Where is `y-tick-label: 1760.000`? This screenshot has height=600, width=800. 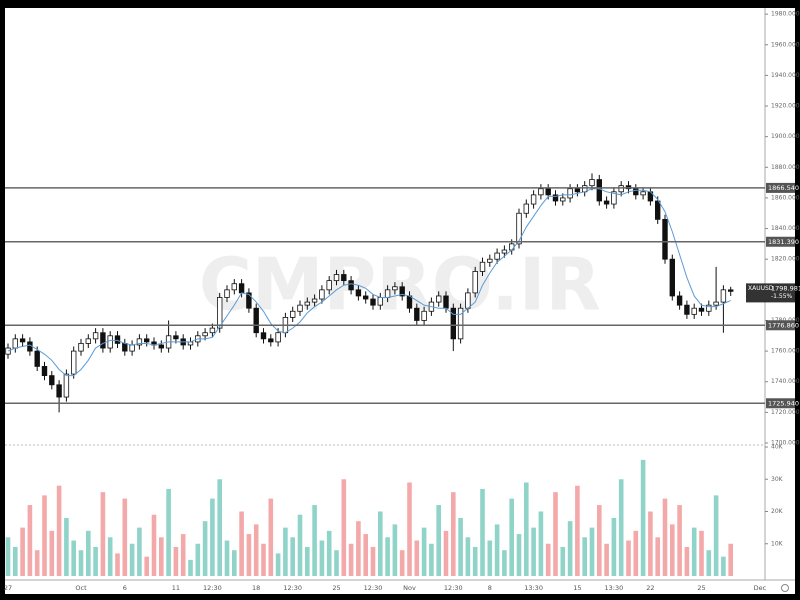 y-tick-label: 1760.000 is located at coordinates (785, 351).